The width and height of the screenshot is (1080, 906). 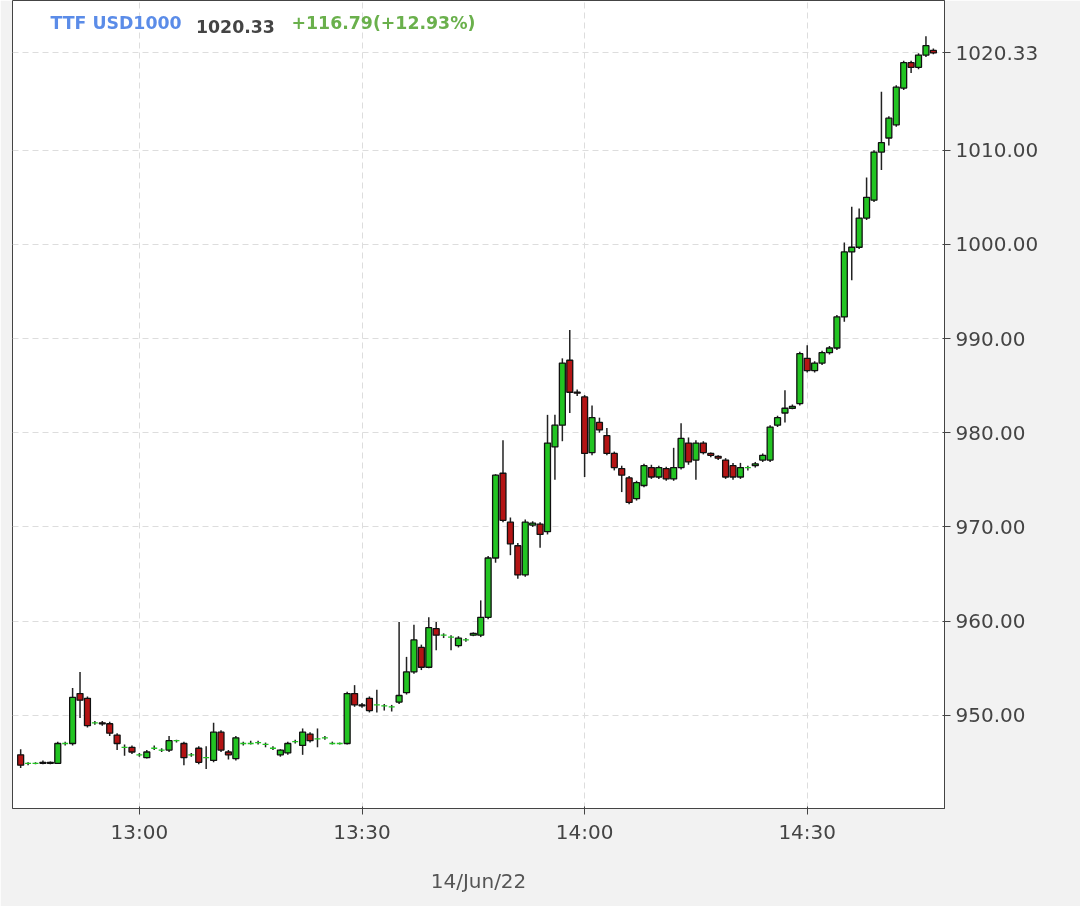 I want to click on y-tick-label: 1000.00, so click(x=997, y=244).